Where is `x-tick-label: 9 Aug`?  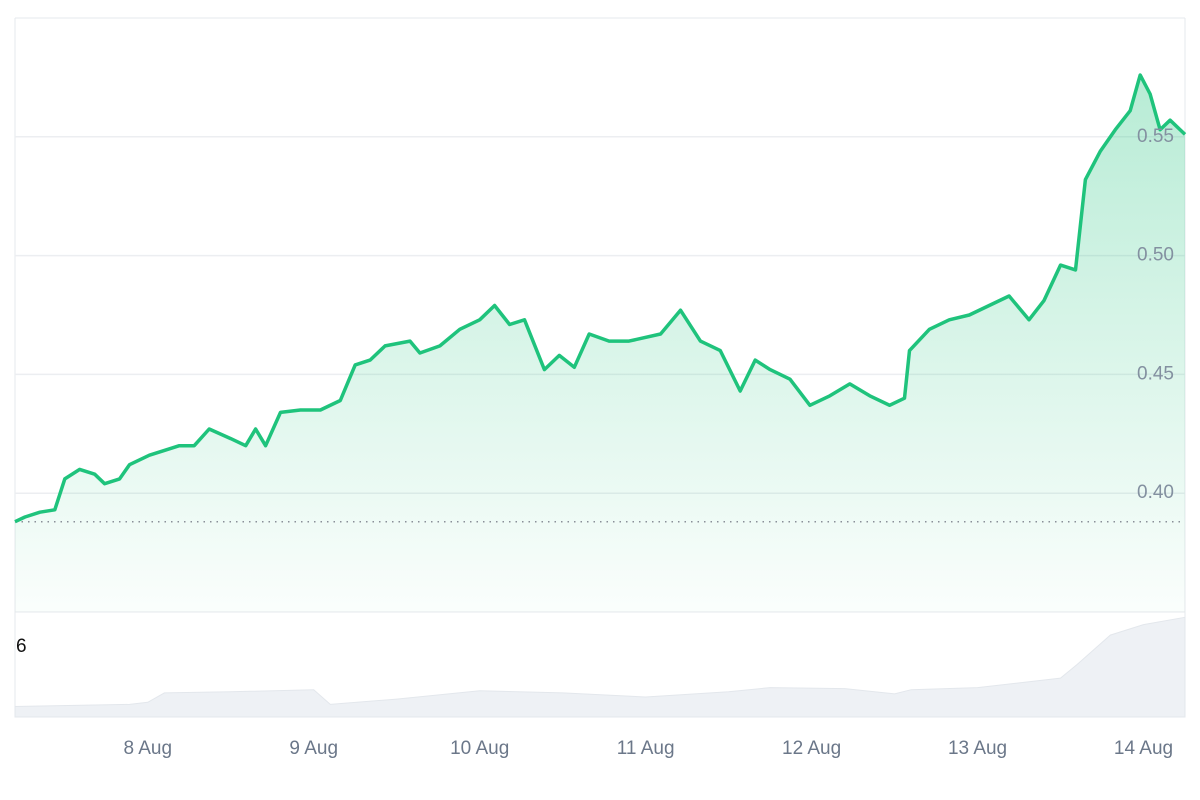 x-tick-label: 9 Aug is located at coordinates (313, 748).